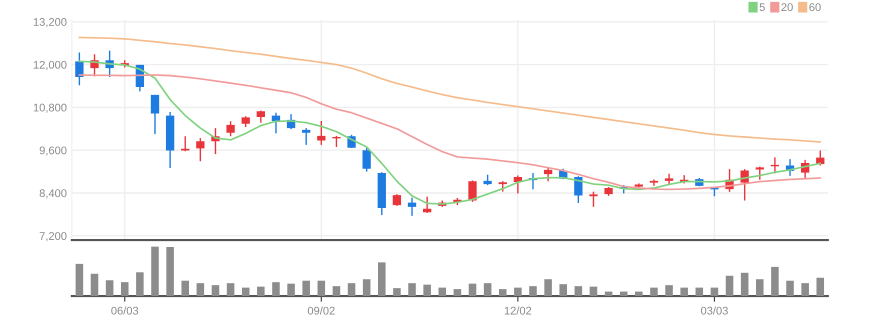  Describe the element at coordinates (714, 310) in the screenshot. I see `x-tick-label: 03/03` at that location.